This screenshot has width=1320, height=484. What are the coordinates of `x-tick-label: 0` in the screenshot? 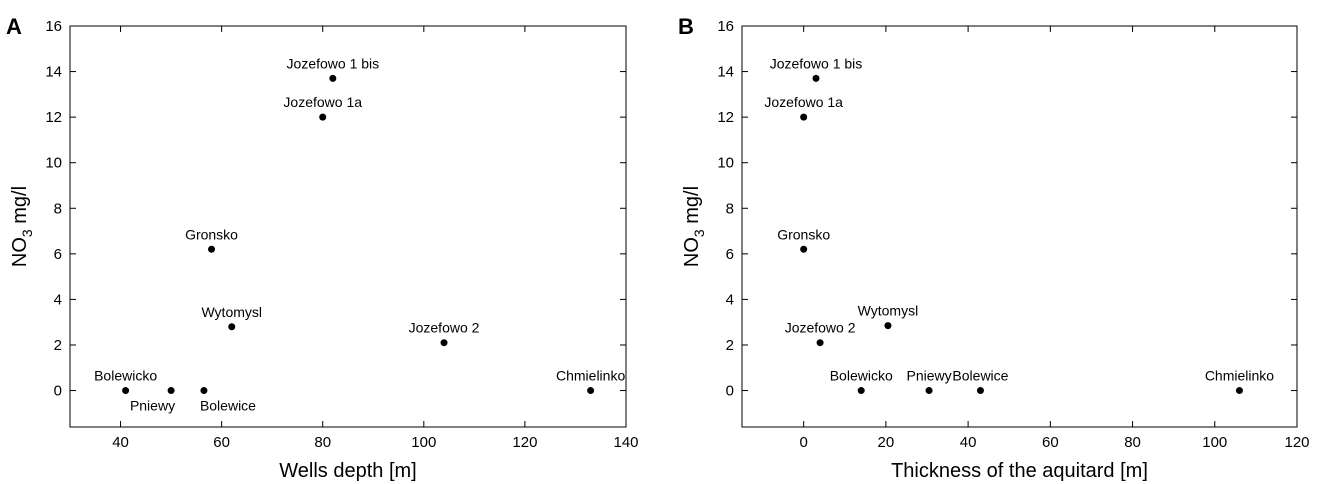 It's located at (803, 442).